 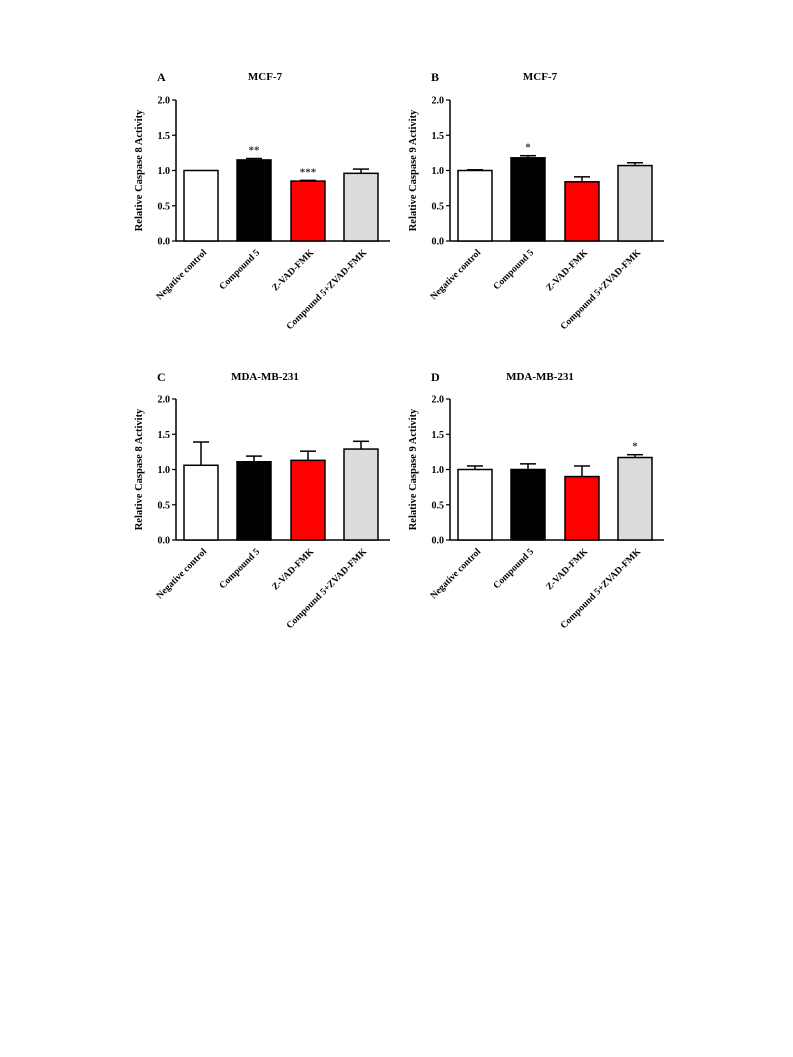 I want to click on panel-letter: A, so click(x=161, y=77).